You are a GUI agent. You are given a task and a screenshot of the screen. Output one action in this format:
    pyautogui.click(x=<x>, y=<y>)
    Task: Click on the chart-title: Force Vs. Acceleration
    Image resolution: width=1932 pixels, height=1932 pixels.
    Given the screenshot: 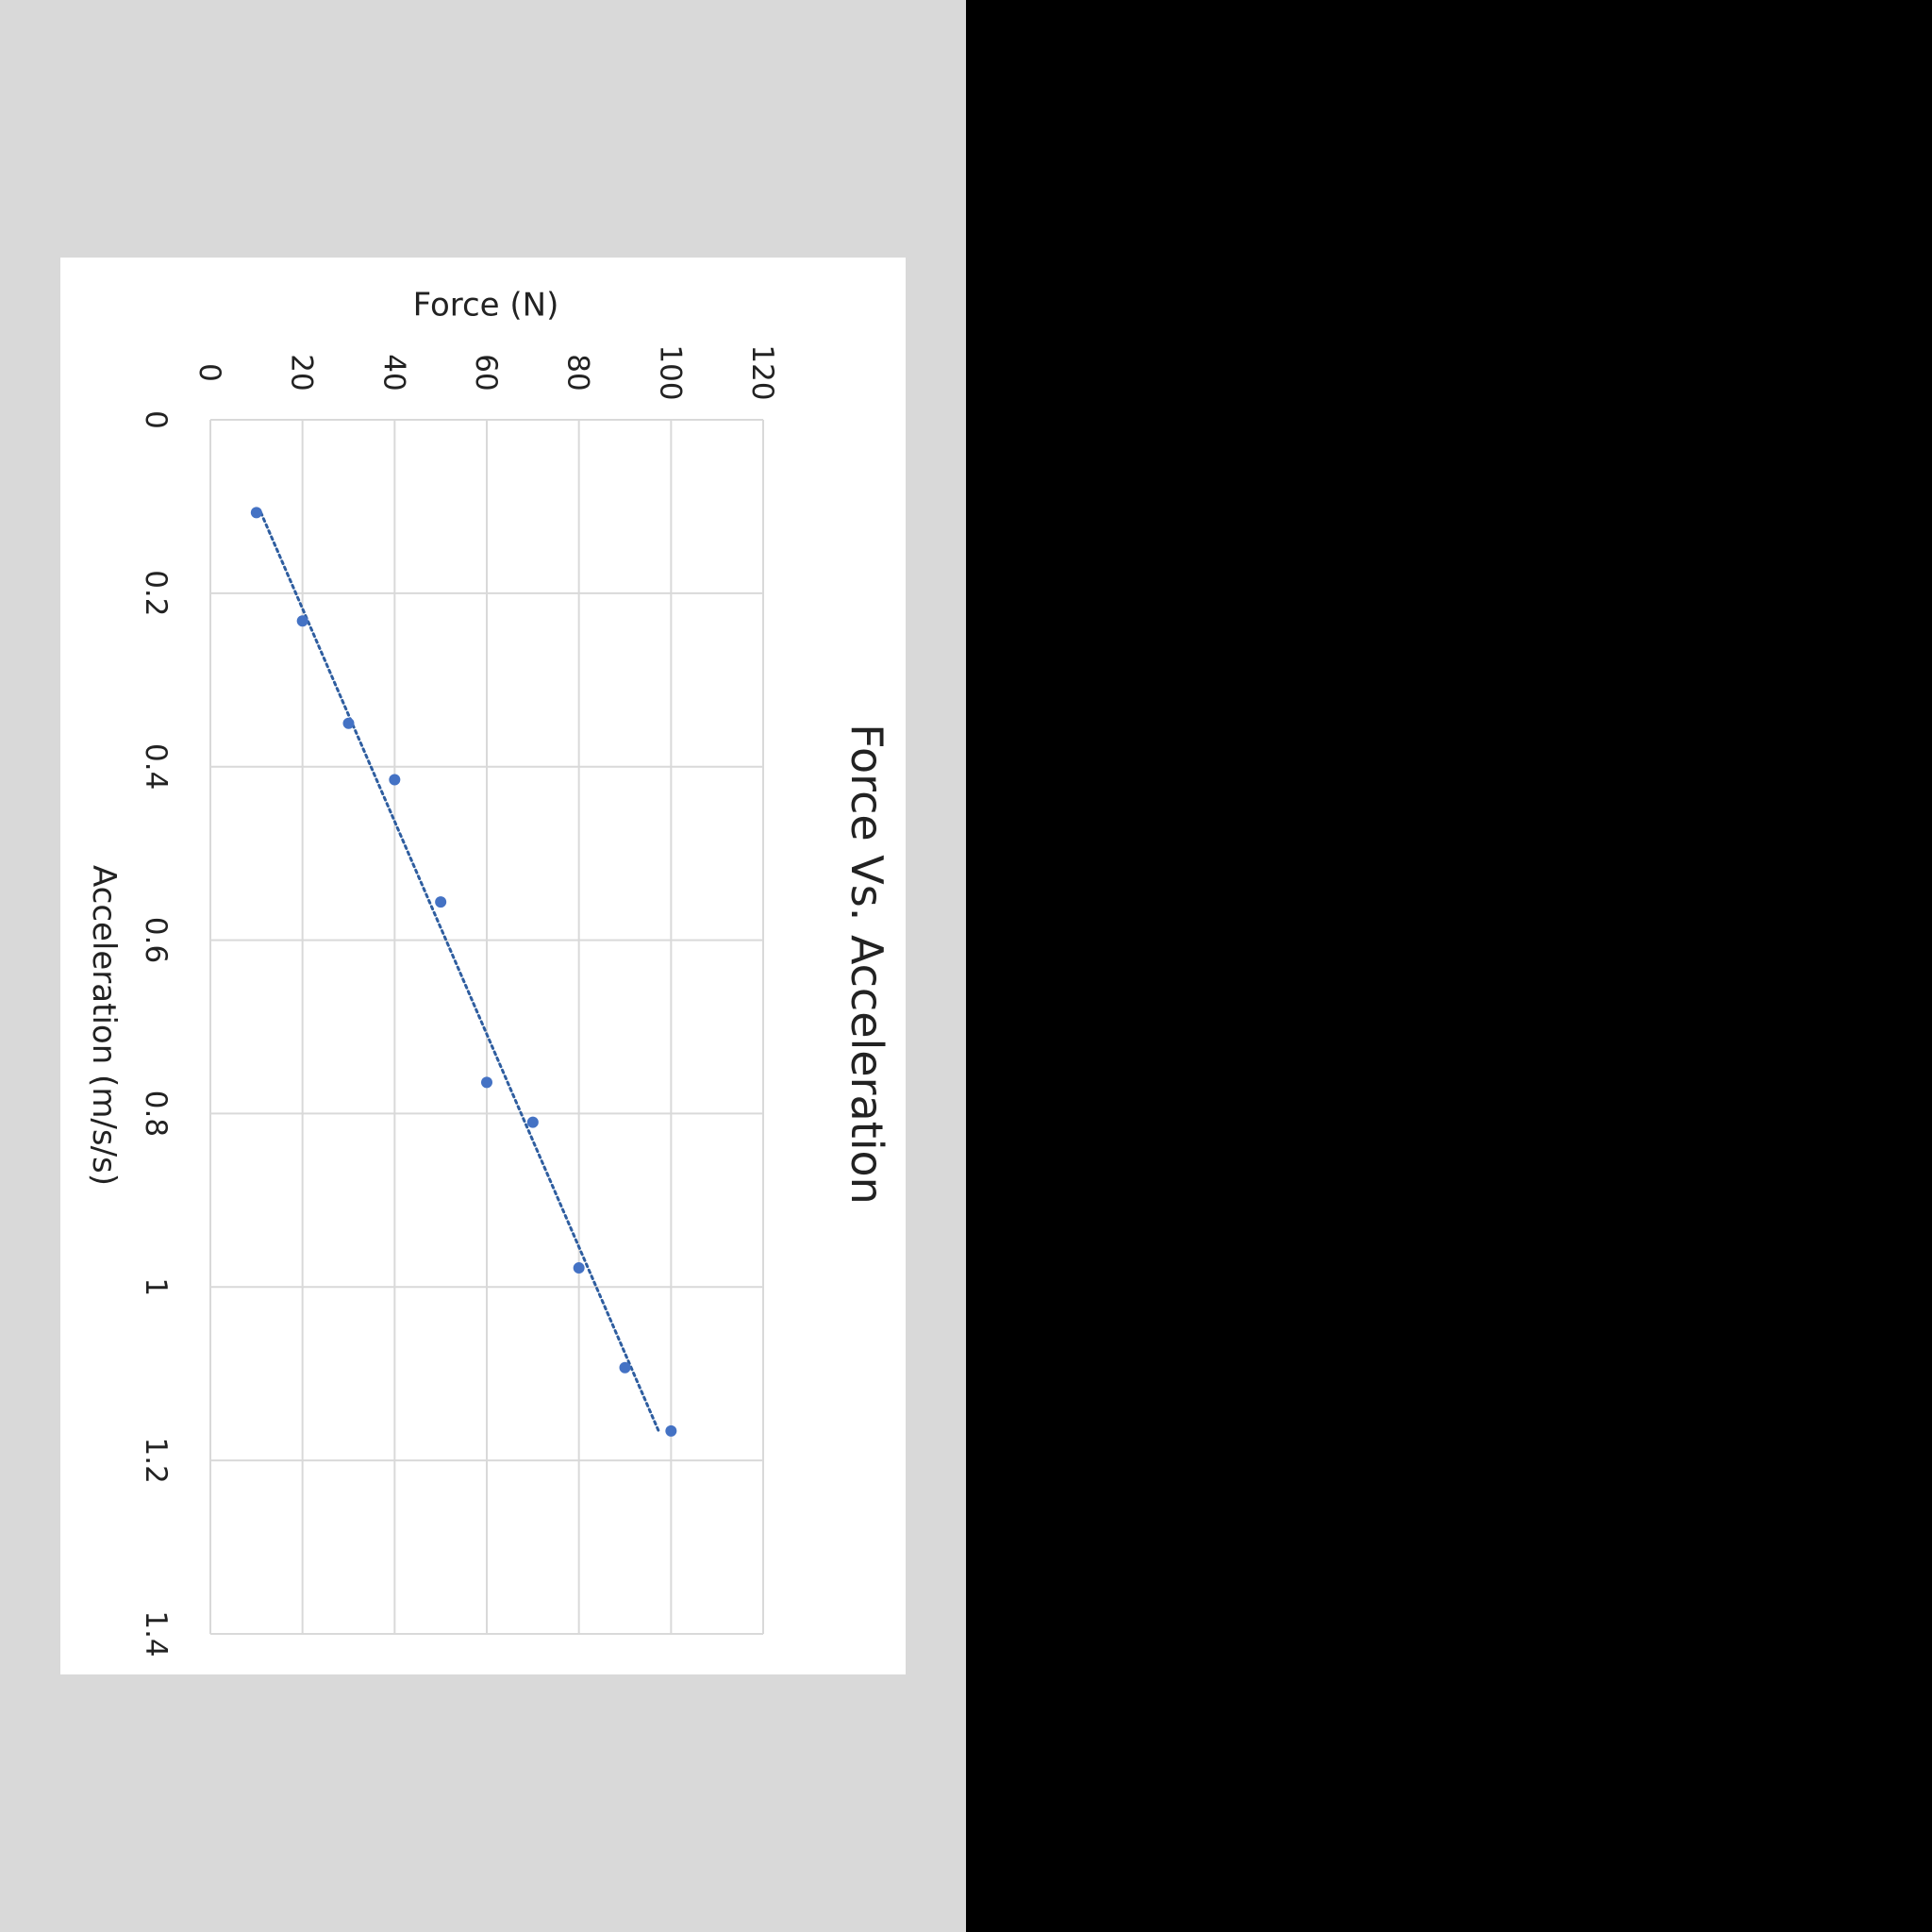 What is the action you would take?
    pyautogui.click(x=866, y=964)
    